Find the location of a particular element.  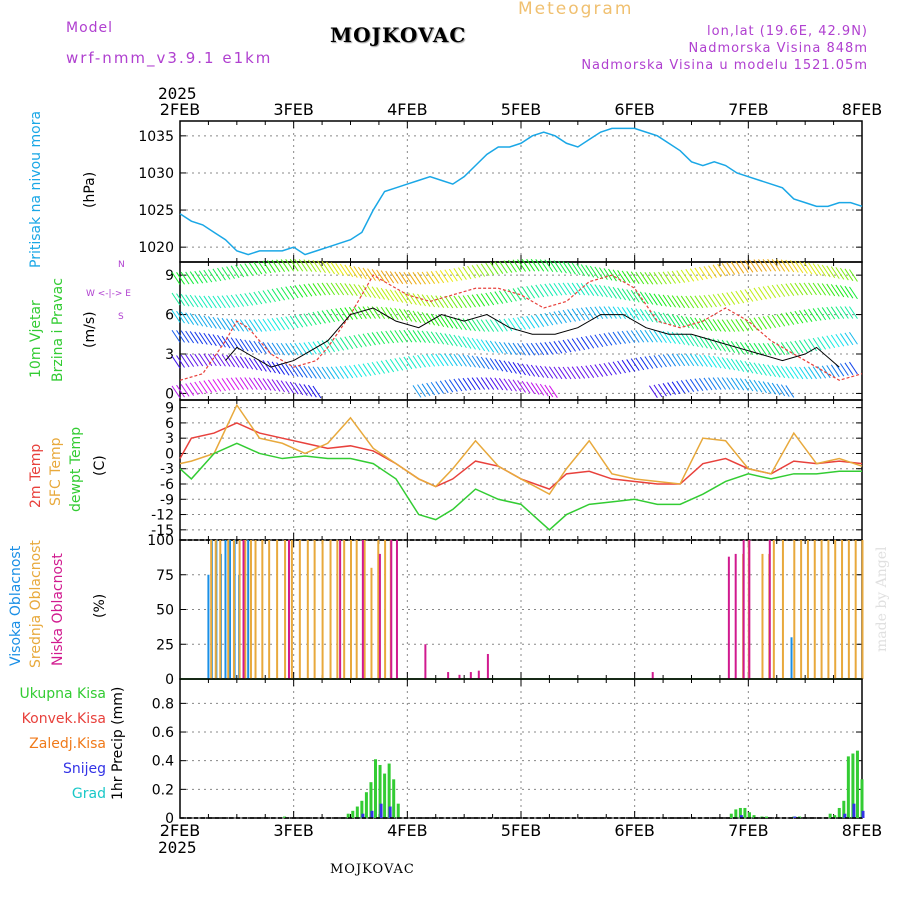

y-tick-label: 9 is located at coordinates (169, 276).